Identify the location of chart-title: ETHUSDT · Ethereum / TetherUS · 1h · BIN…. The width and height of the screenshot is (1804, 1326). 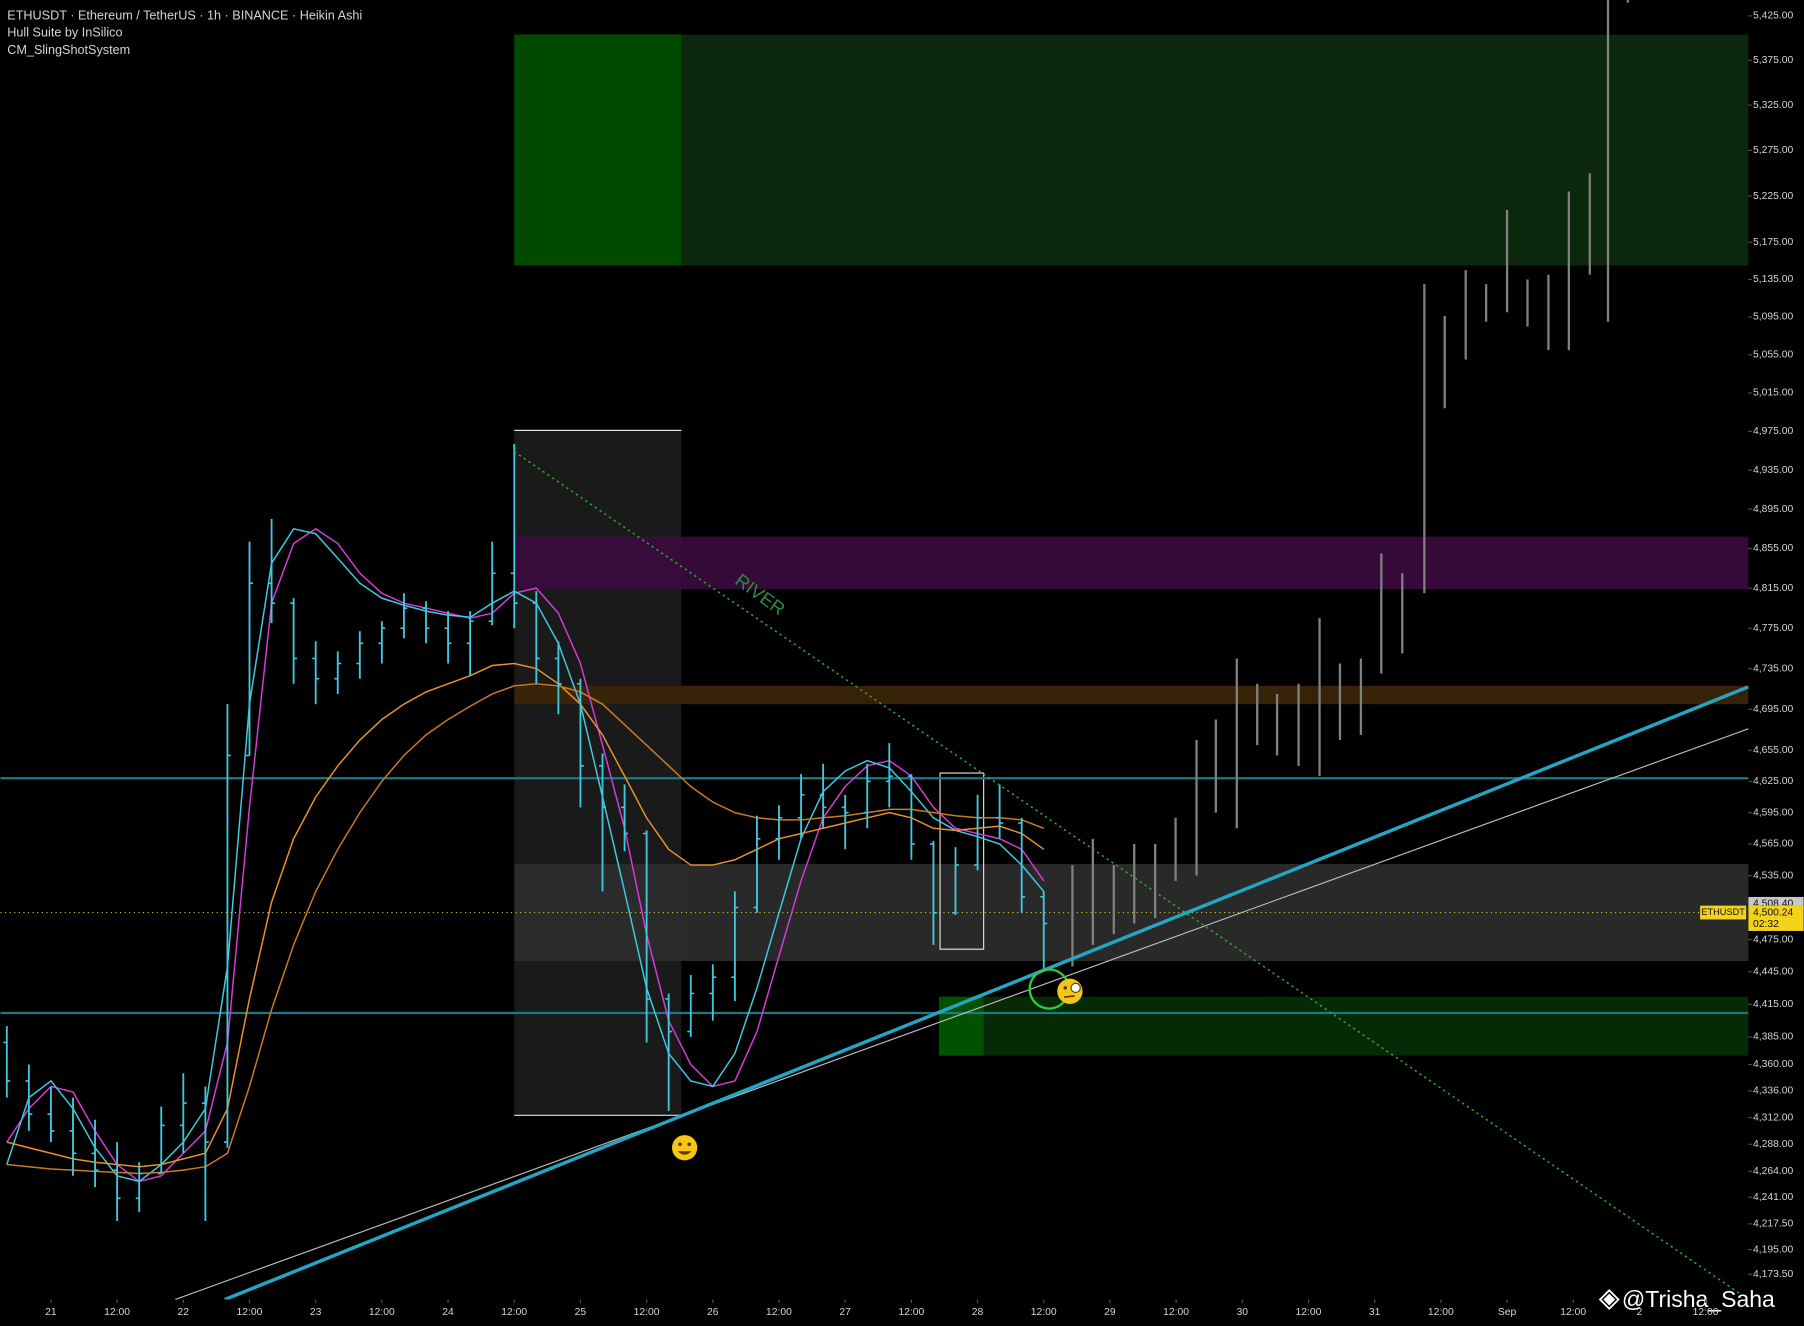
(184, 15).